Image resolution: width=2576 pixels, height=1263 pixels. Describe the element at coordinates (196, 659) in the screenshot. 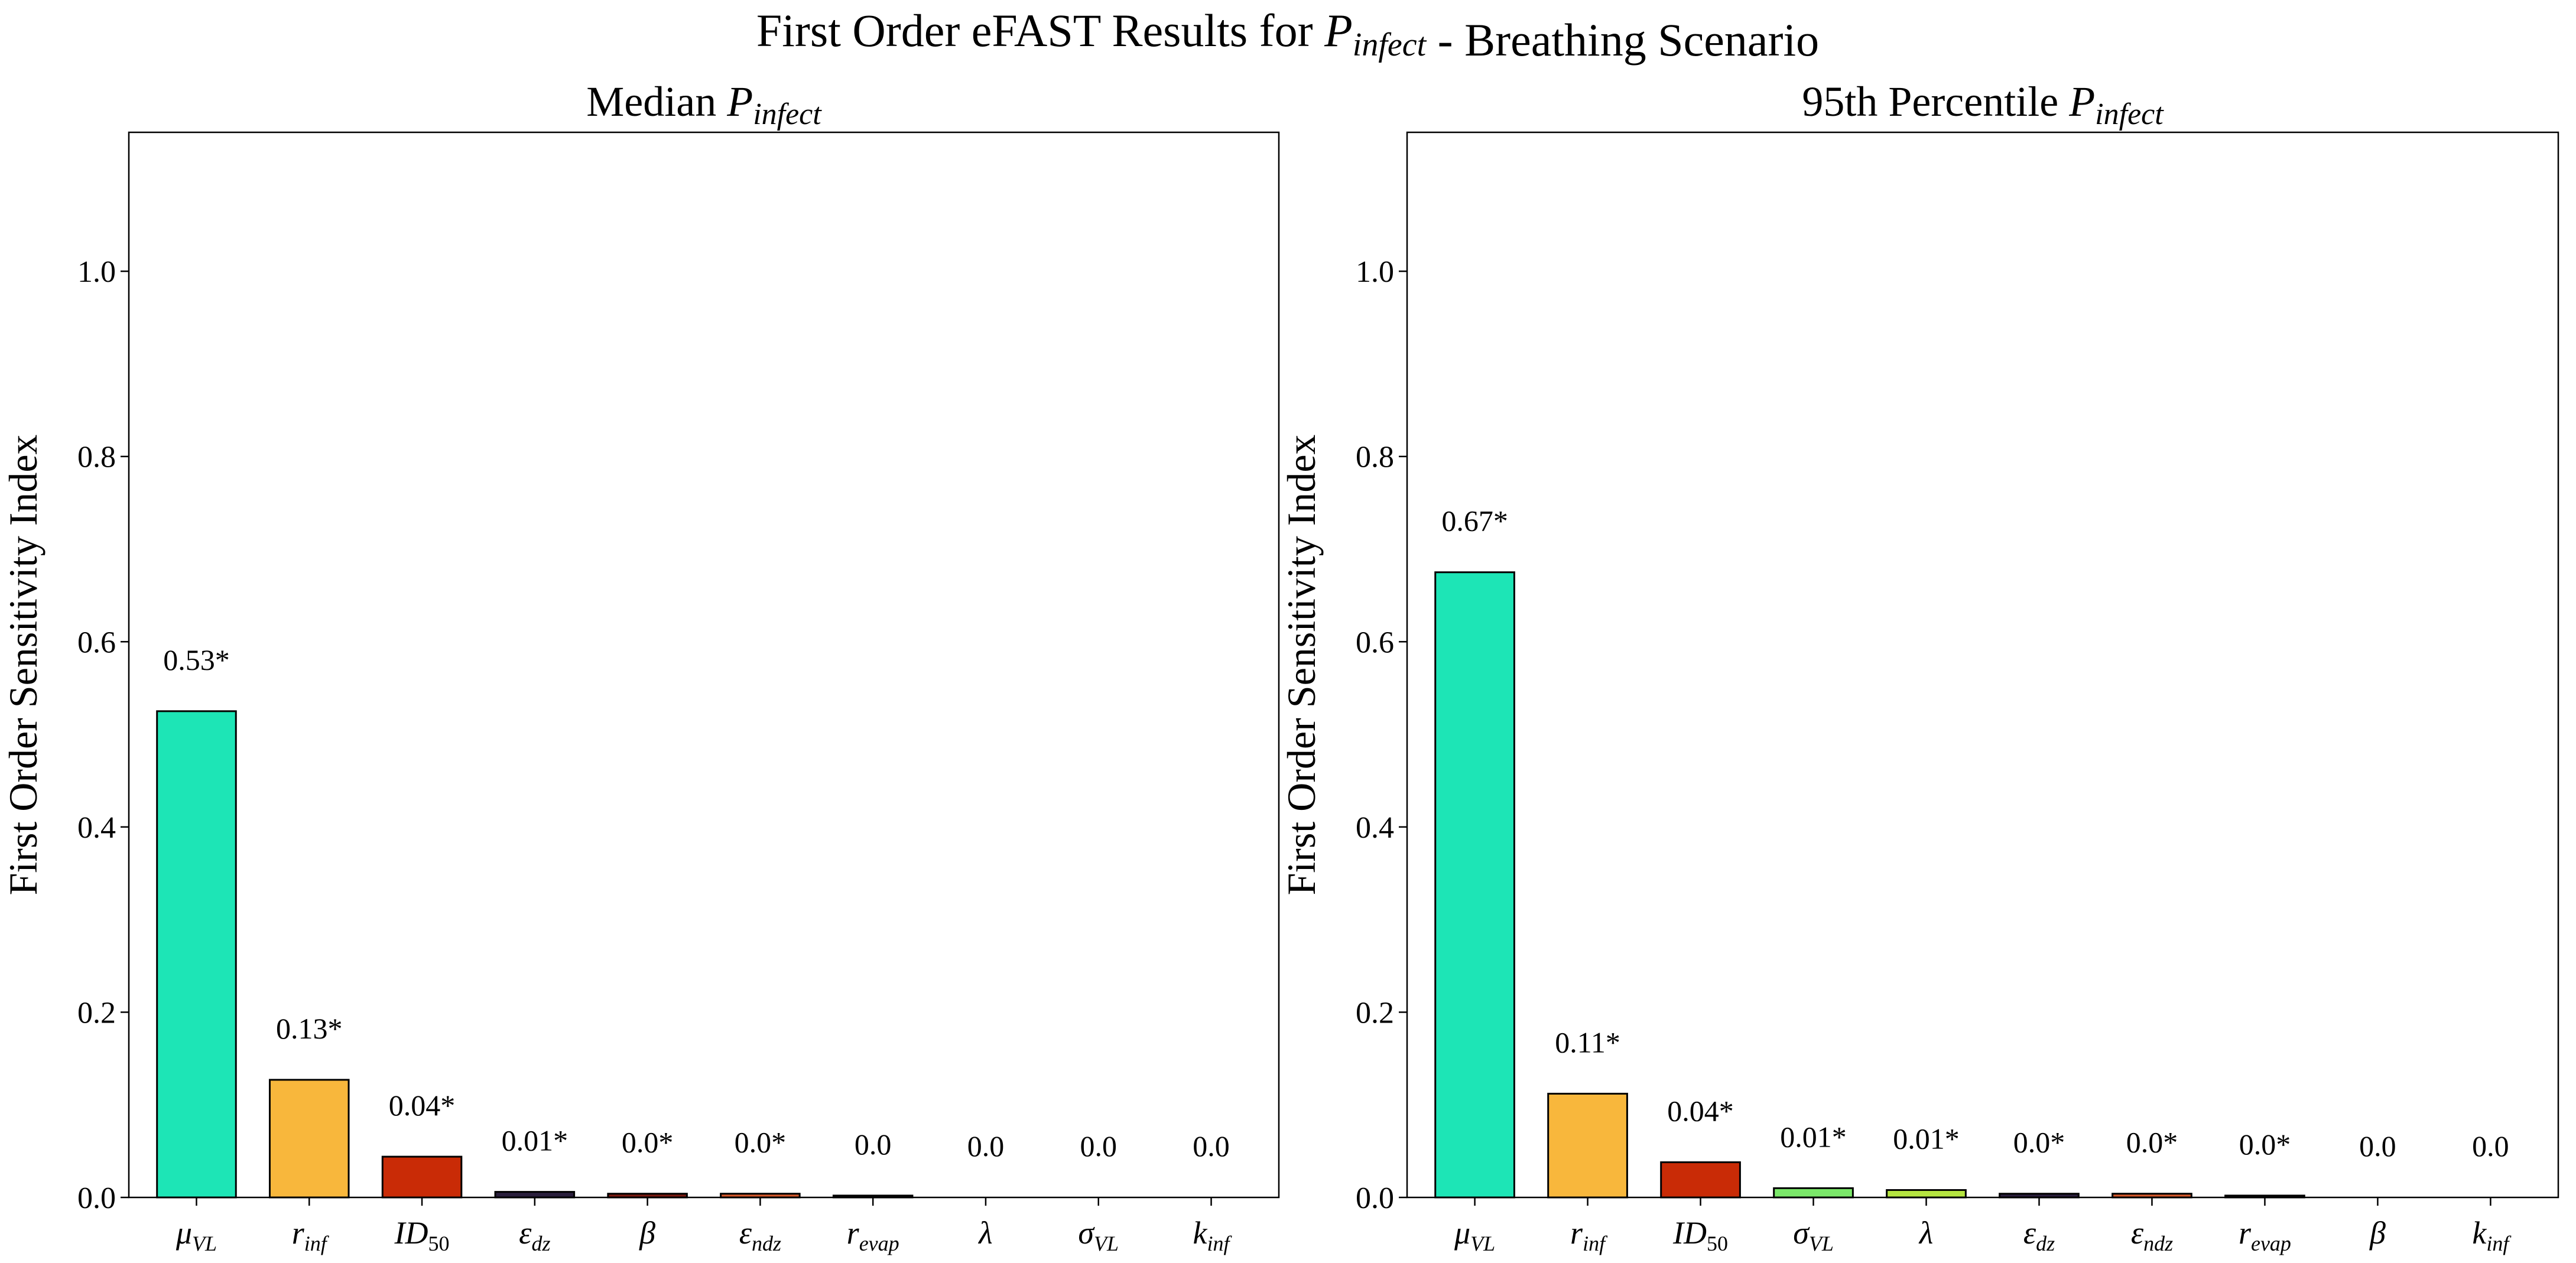

I see `bar-data-label: 0.53*` at that location.